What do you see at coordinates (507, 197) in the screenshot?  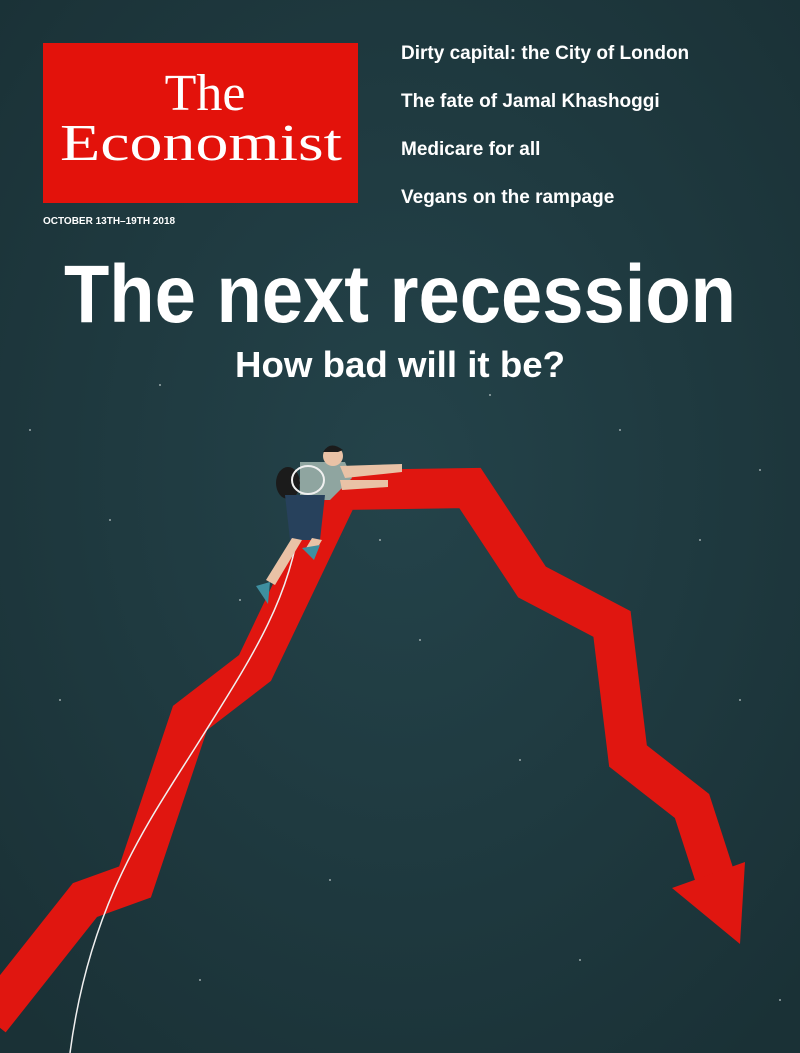 I see `cover-line: Vegans on the rampage` at bounding box center [507, 197].